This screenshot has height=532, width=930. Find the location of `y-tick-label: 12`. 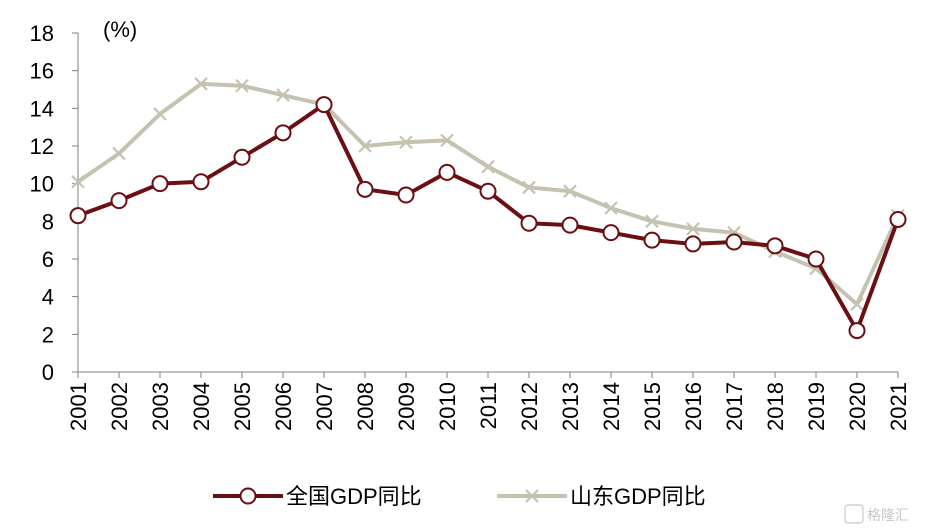

y-tick-label: 12 is located at coordinates (42, 146).